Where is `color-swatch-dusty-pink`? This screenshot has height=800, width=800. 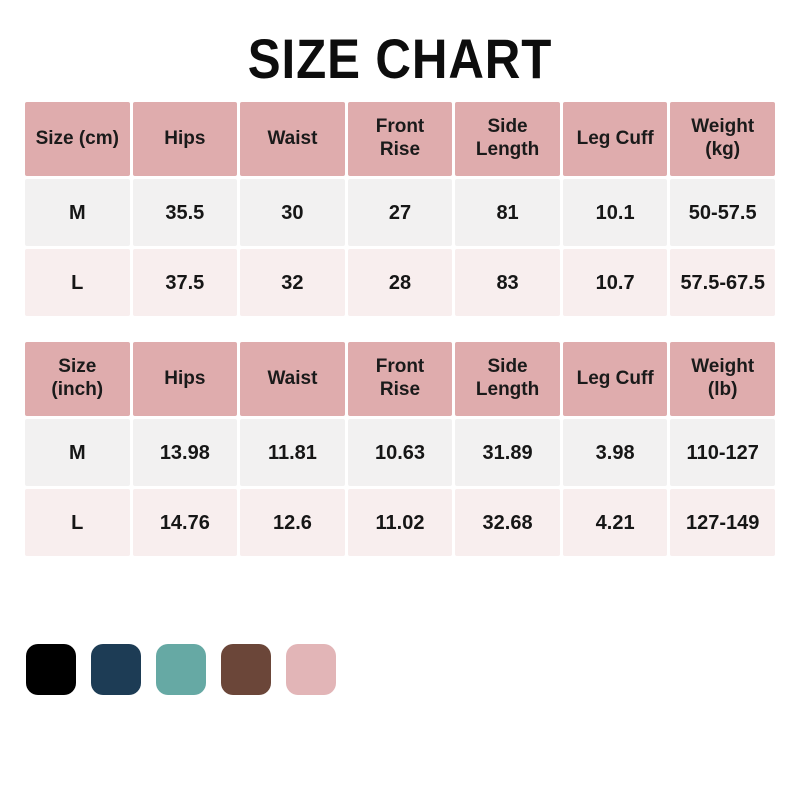 color-swatch-dusty-pink is located at coordinates (311, 669).